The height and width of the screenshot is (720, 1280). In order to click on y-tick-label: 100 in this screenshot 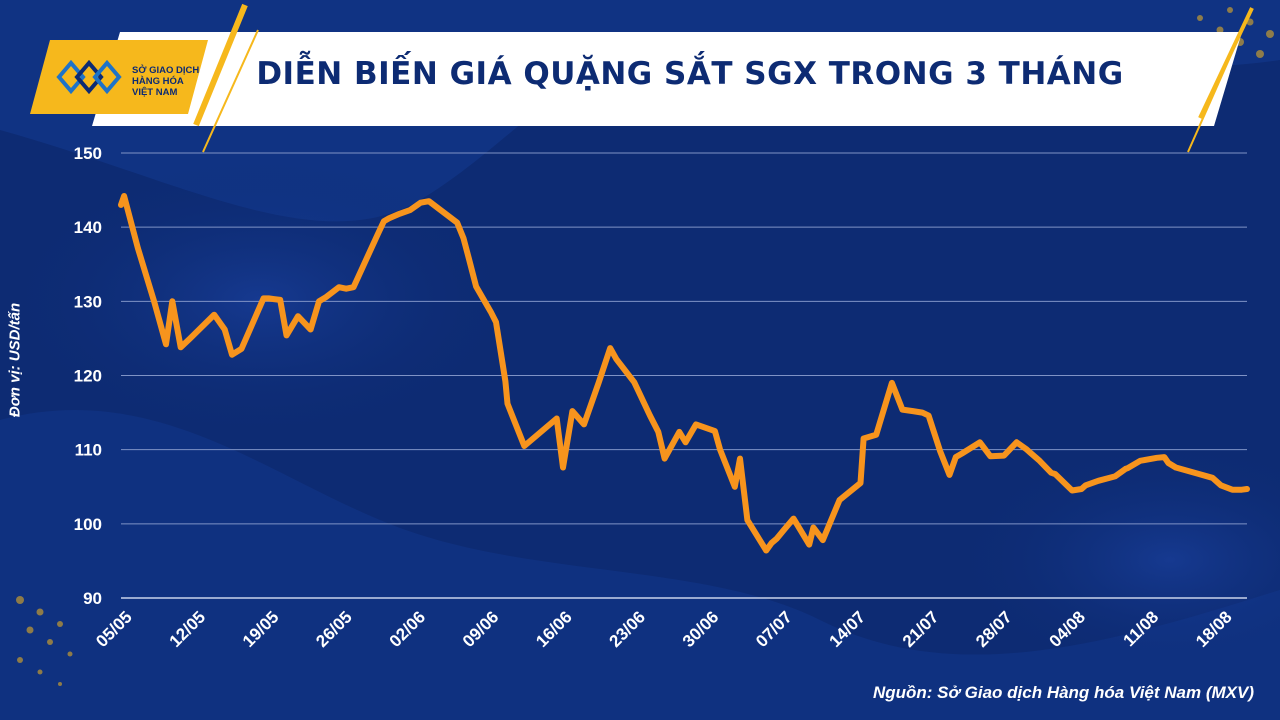, I will do `click(88, 524)`.